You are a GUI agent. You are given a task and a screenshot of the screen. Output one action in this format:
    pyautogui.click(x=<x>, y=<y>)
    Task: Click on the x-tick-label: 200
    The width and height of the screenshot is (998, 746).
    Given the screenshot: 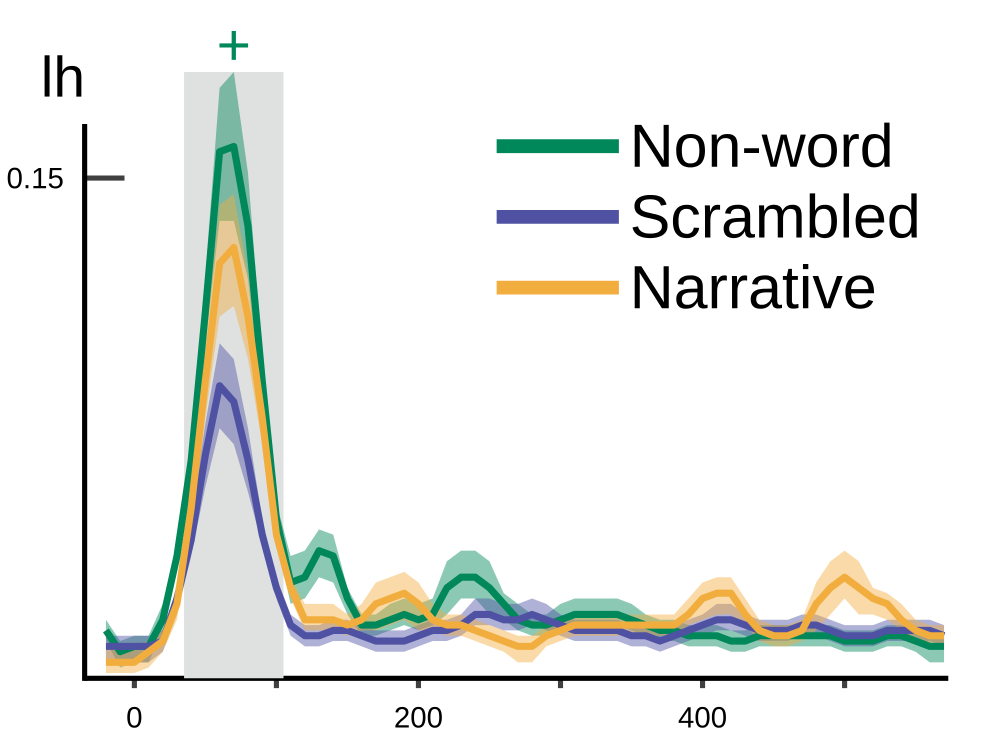 What is the action you would take?
    pyautogui.click(x=418, y=717)
    